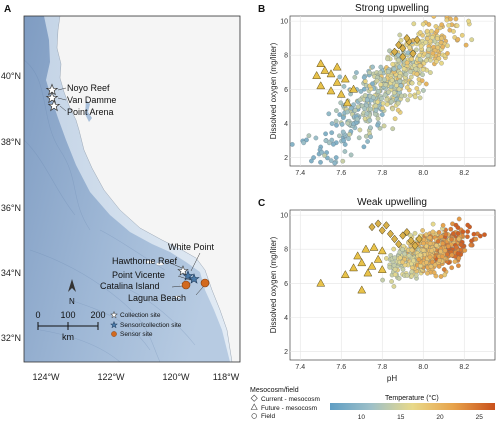 The width and height of the screenshot is (500, 427). I want to click on chart-b-y-tick: 8, so click(286, 56).